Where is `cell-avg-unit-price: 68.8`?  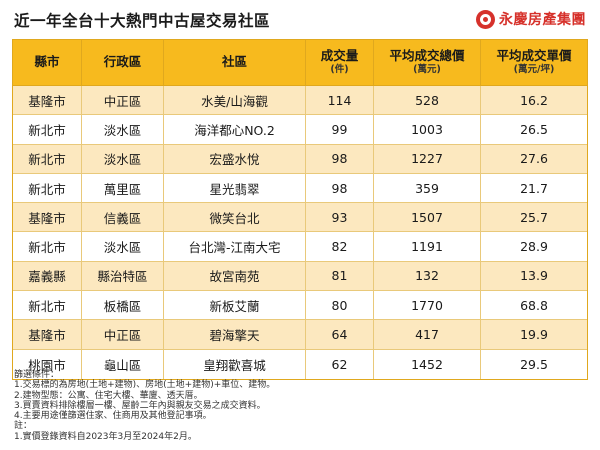
cell-avg-unit-price: 68.8 is located at coordinates (534, 305).